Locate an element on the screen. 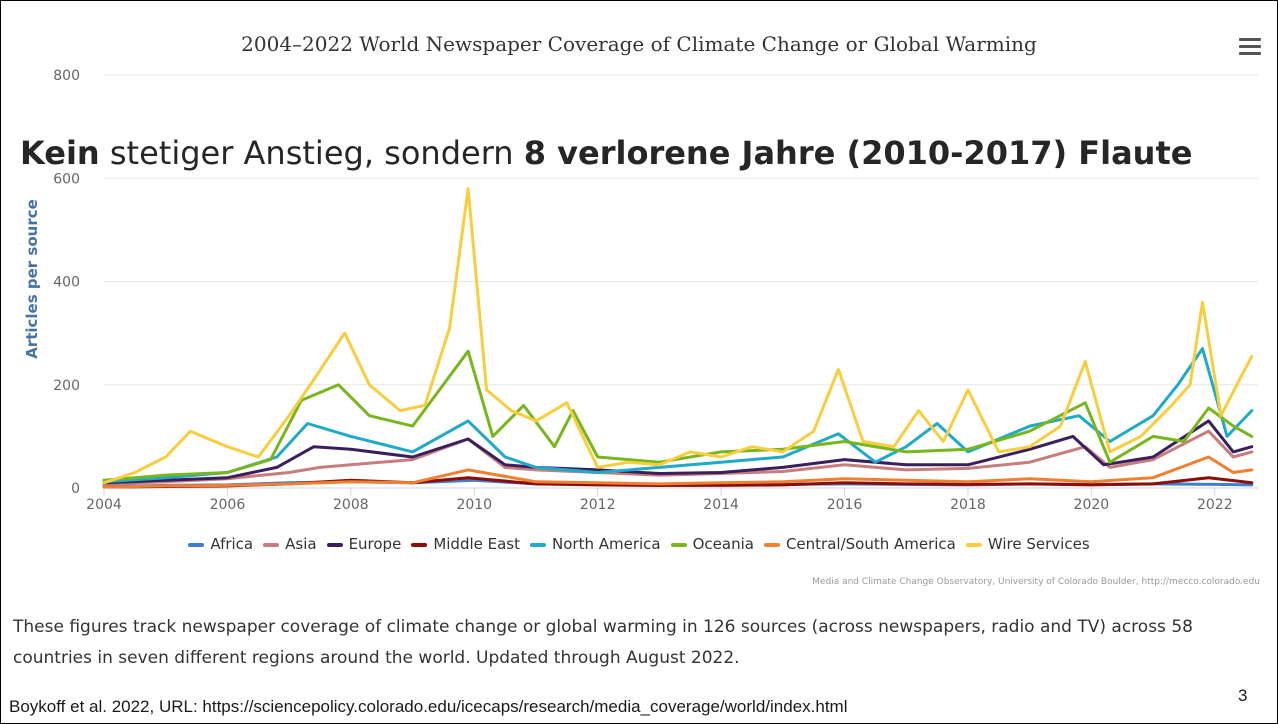 Image resolution: width=1278 pixels, height=724 pixels. y-tick-label: 400 is located at coordinates (66, 283).